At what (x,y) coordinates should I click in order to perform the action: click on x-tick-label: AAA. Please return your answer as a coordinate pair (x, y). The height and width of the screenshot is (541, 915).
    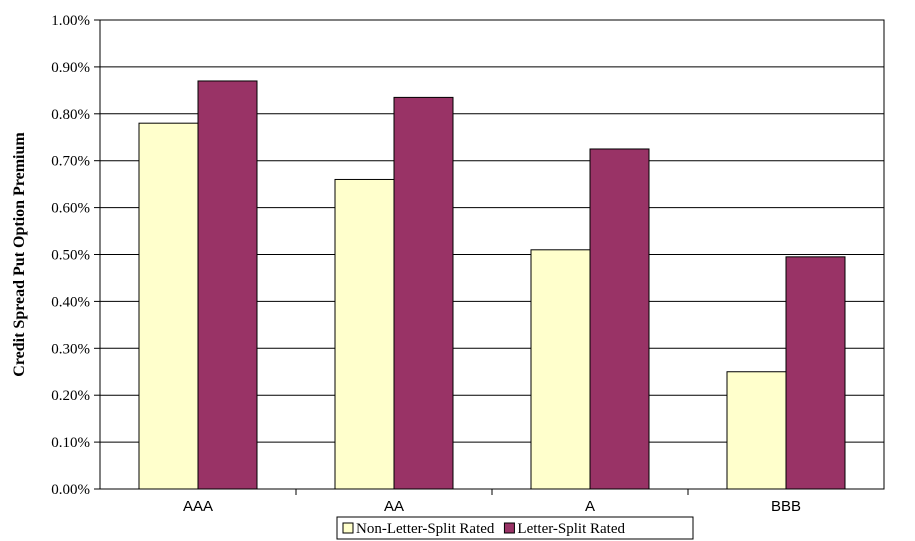
    Looking at the image, I should click on (198, 506).